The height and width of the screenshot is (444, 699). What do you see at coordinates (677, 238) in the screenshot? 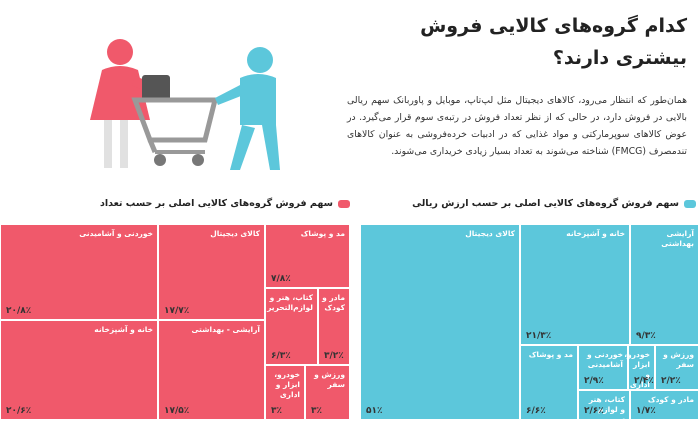
I see `cell-label: آرایشی بهداشتی` at bounding box center [677, 238].